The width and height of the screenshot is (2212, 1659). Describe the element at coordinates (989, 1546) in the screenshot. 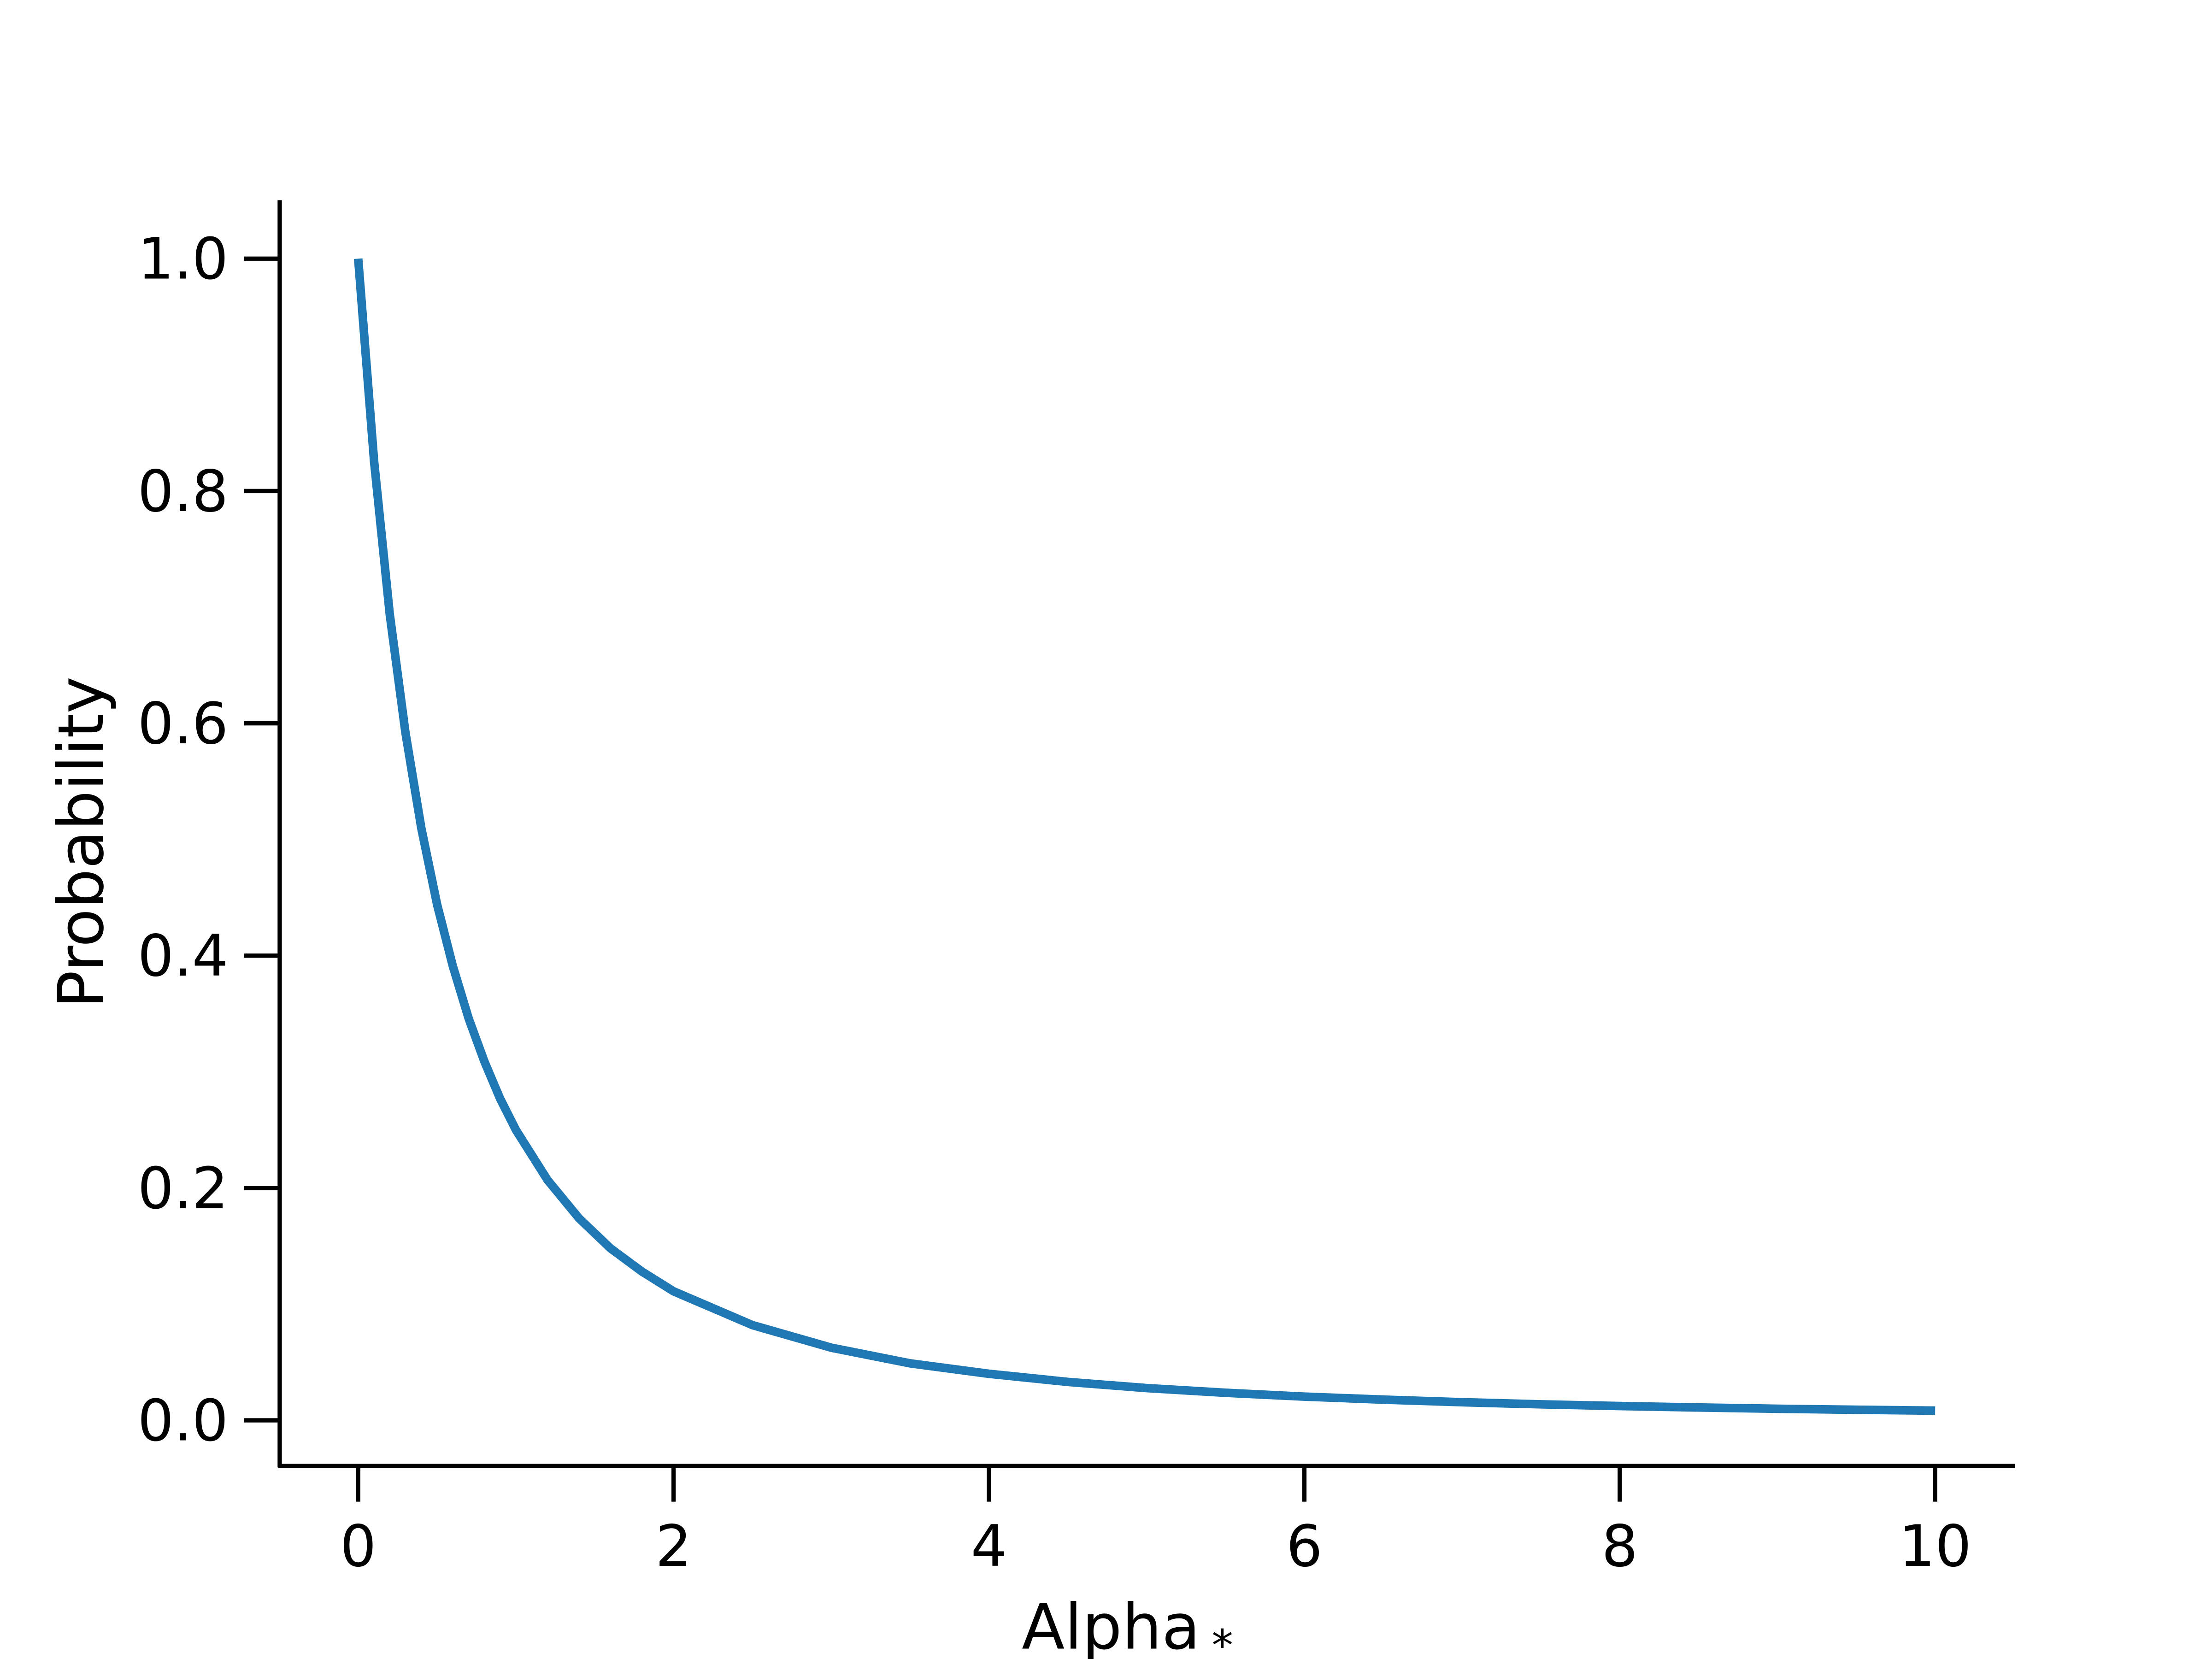

I see `x-tick-label: 4` at that location.